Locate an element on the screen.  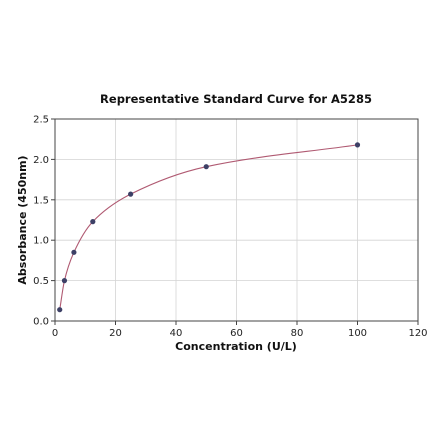
x-tick-label: 40 is located at coordinates (176, 333).